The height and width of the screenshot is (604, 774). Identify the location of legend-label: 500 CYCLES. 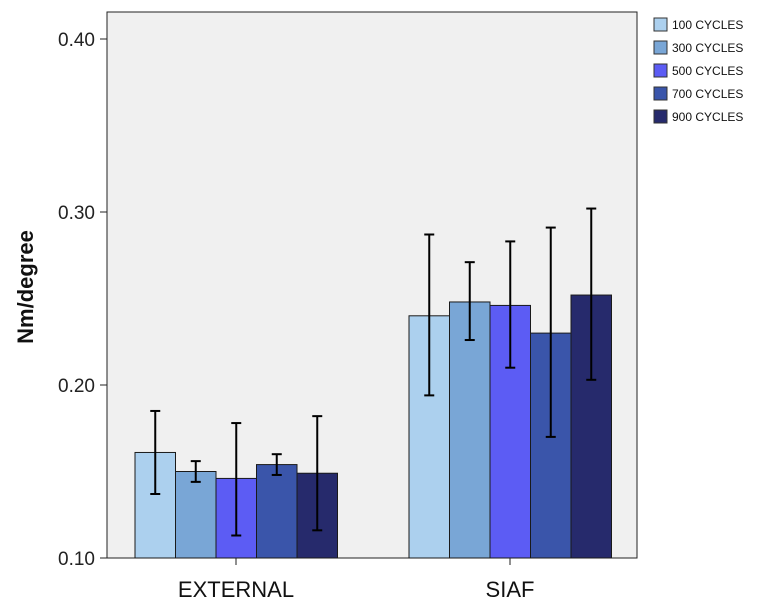
(707, 71).